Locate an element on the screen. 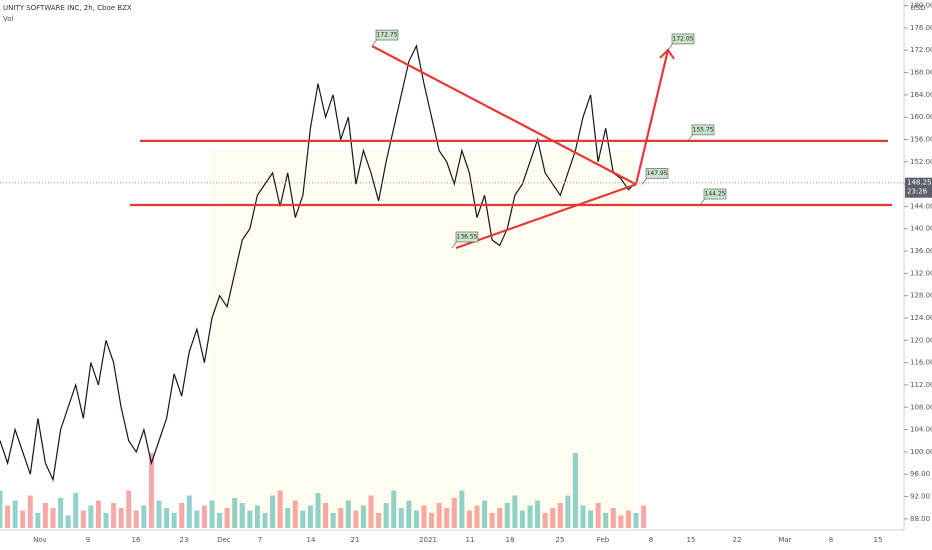 Image resolution: width=932 pixels, height=550 pixels. last-price-box is located at coordinates (918, 187).